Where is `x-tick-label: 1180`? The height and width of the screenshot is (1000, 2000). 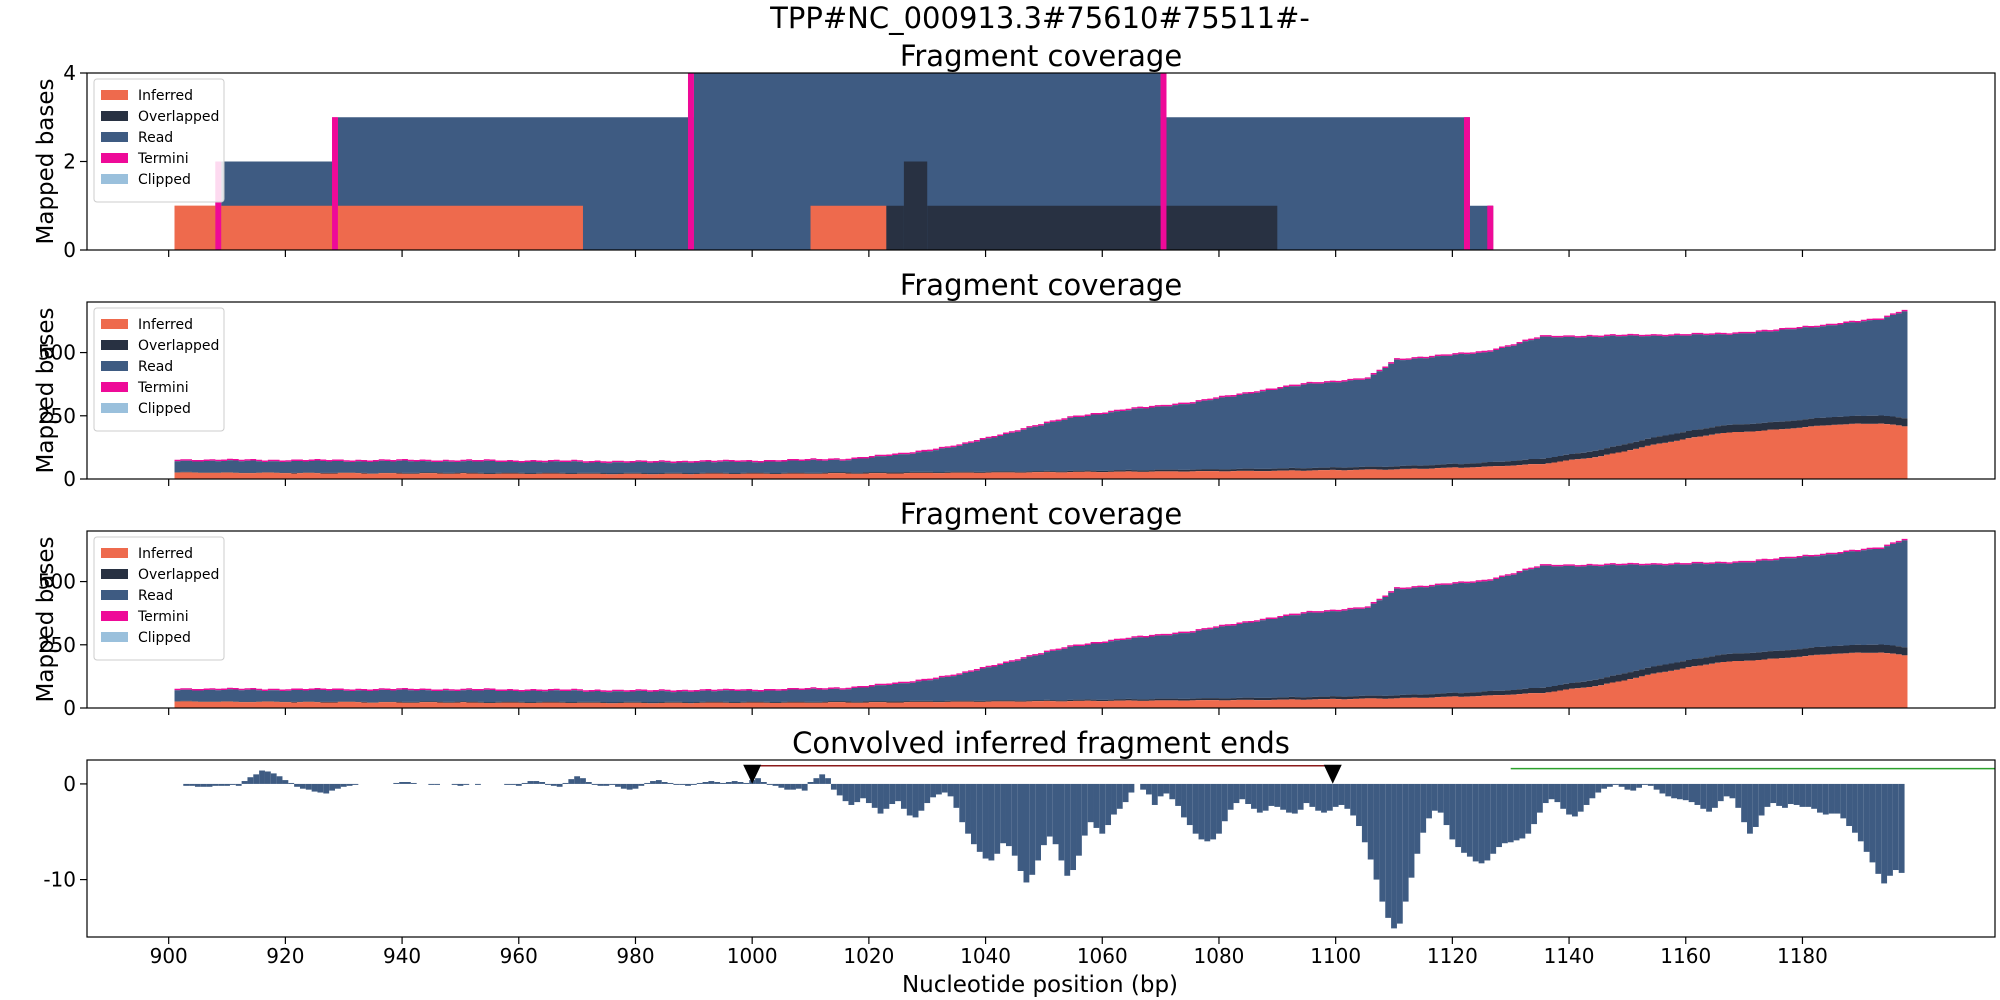
x-tick-label: 1180 is located at coordinates (1802, 956).